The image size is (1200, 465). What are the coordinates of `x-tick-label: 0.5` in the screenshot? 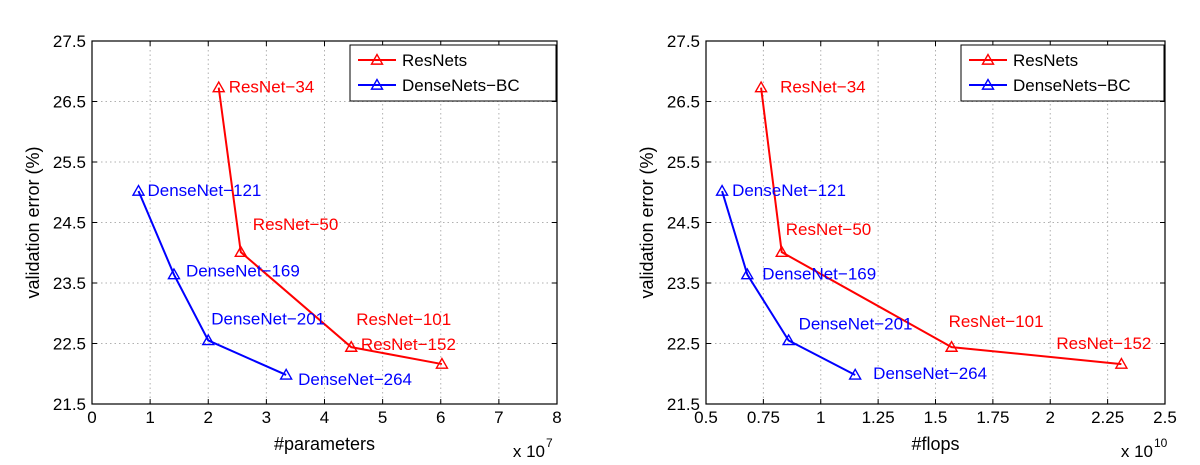 It's located at (706, 417).